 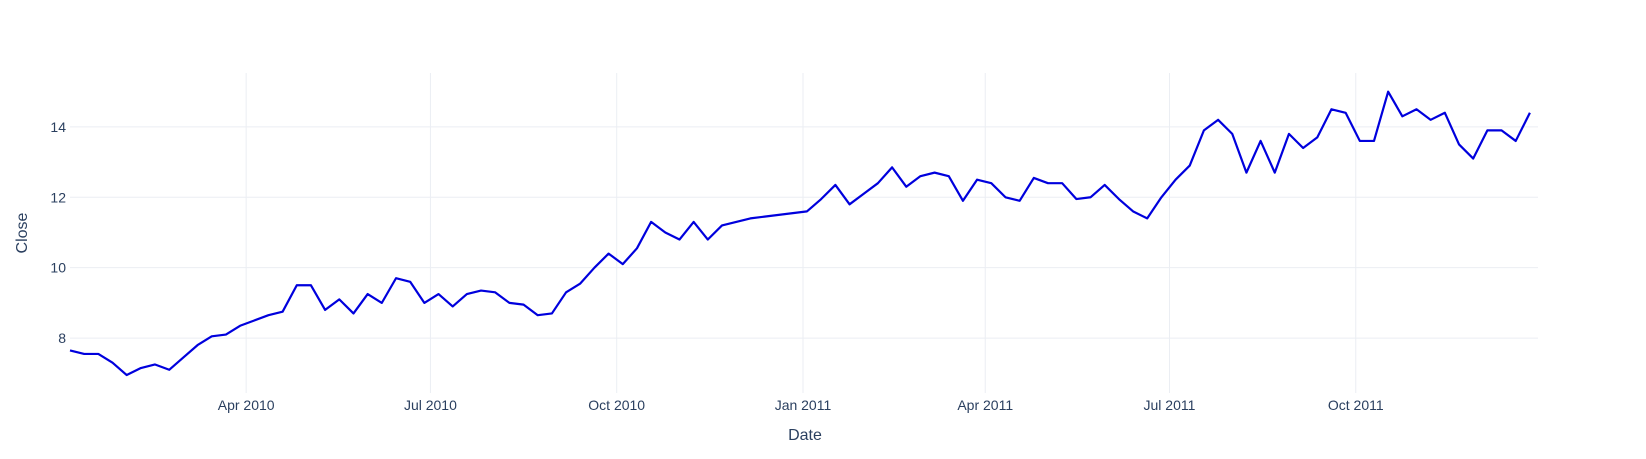 I want to click on y-tick-label: 14, so click(x=58, y=127).